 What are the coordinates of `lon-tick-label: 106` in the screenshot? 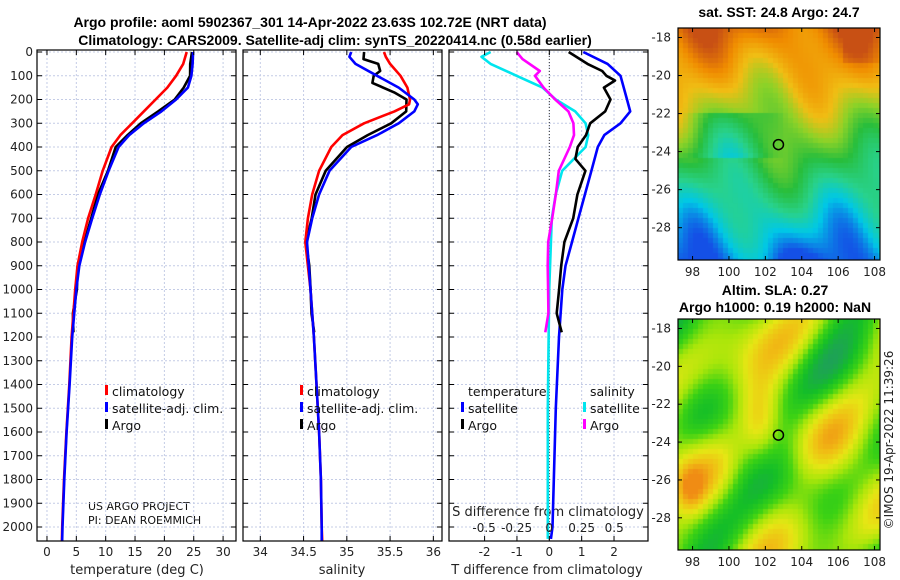 It's located at (838, 272).